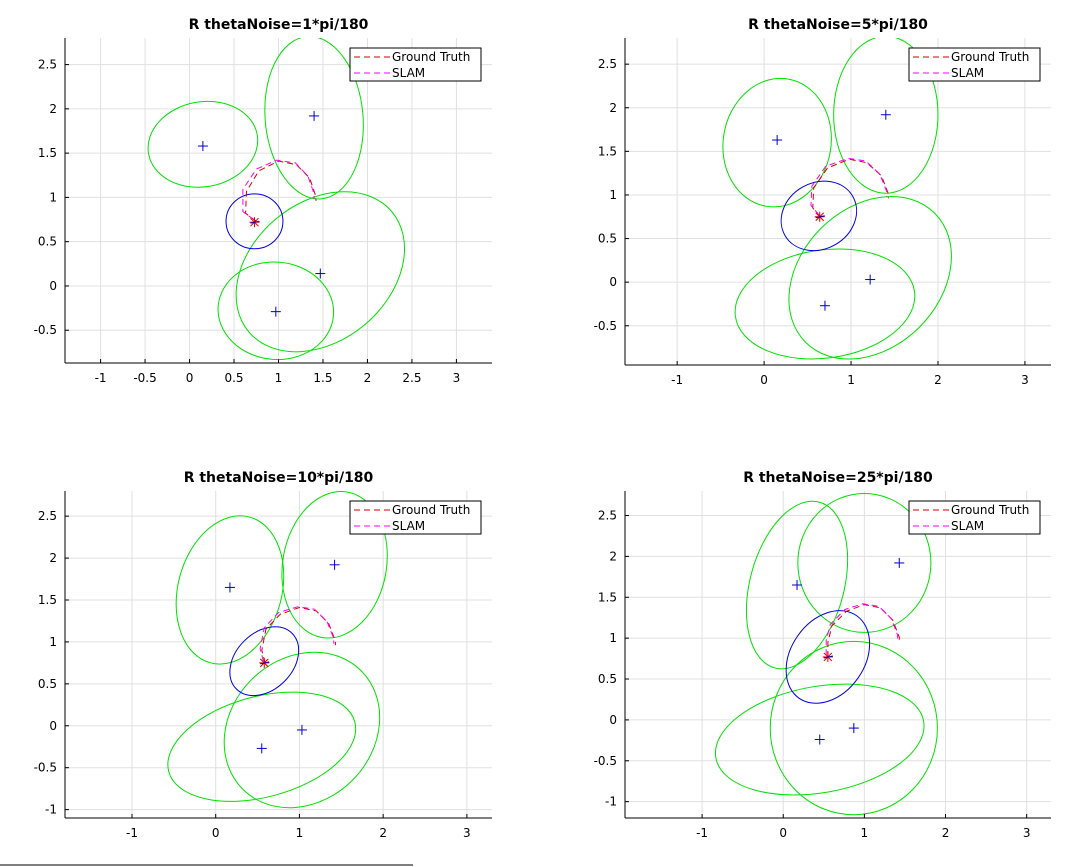  I want to click on x-tick-label: 1.5, so click(322, 378).